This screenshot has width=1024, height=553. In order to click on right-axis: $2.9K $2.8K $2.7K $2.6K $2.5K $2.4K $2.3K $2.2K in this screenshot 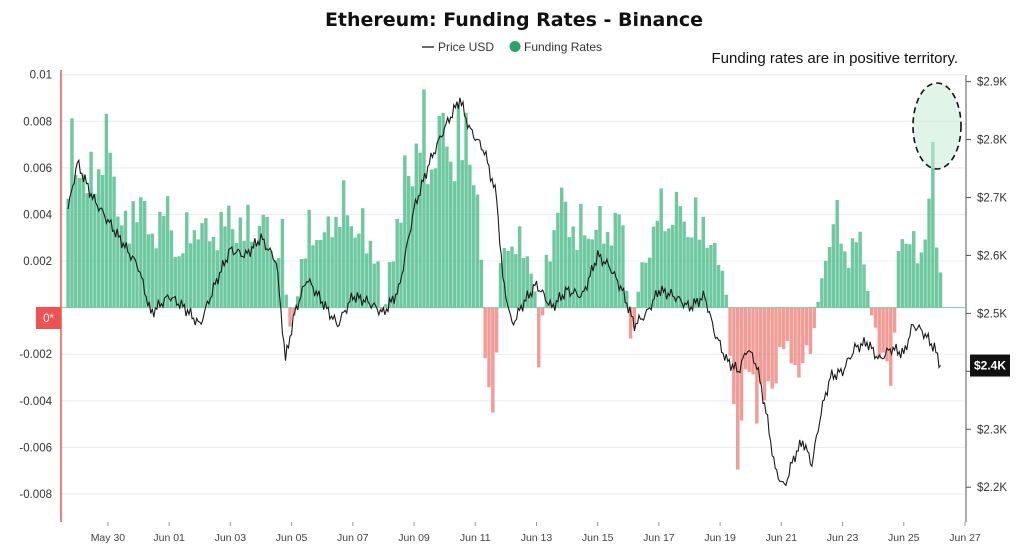, I will do `click(986, 285)`.